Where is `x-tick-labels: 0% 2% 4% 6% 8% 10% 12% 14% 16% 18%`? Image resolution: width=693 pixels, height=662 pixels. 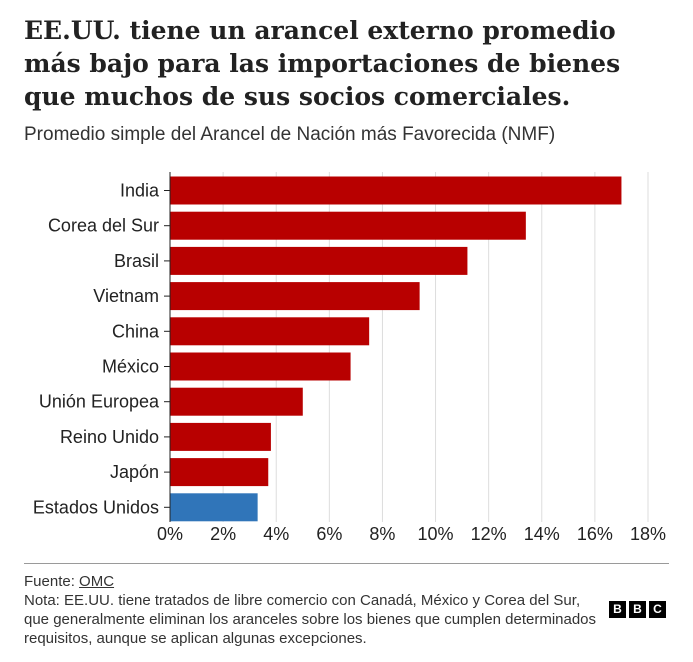 x-tick-labels: 0% 2% 4% 6% 8% 10% 12% 14% 16% 18% is located at coordinates (411, 534).